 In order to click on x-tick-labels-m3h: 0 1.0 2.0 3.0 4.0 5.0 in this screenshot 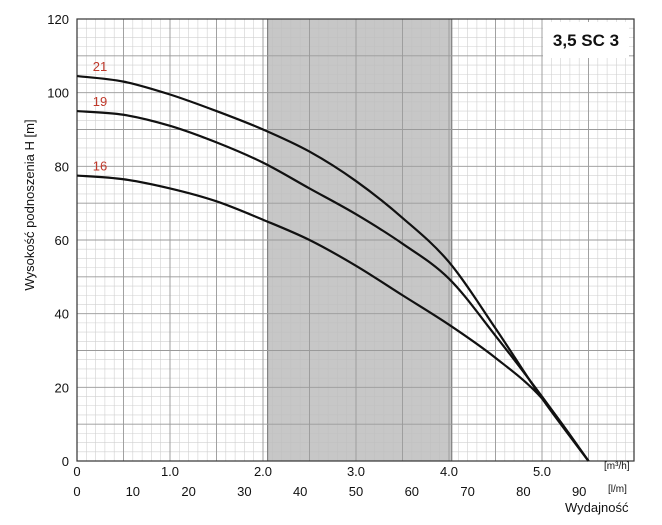, I will do `click(312, 471)`.